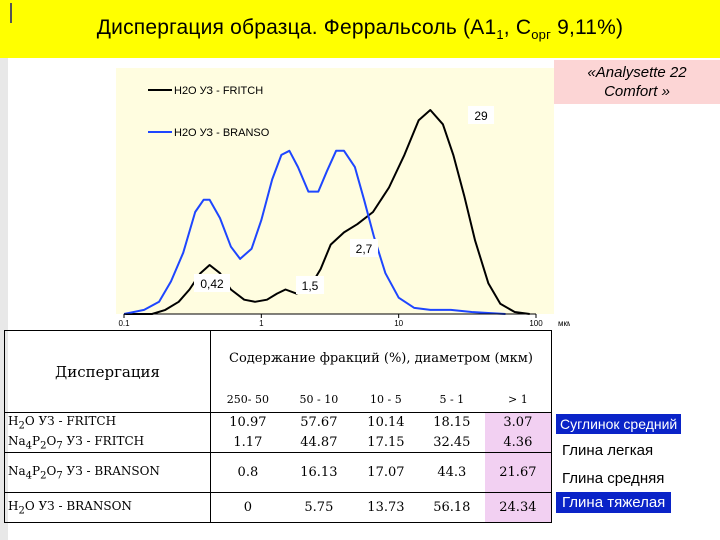  What do you see at coordinates (107, 422) in the screenshot?
I see `row-label: H2O УЗ - FRITCH` at bounding box center [107, 422].